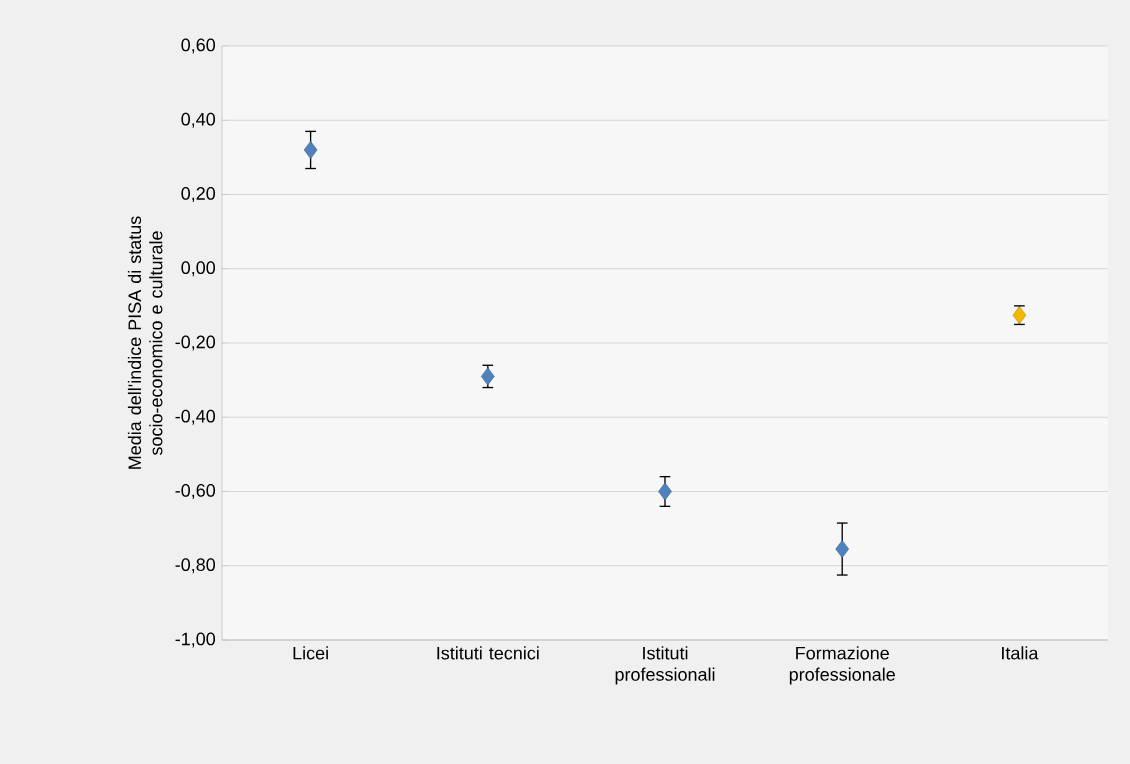 This screenshot has height=764, width=1130. Describe the element at coordinates (488, 653) in the screenshot. I see `x-tick-label: Istituti tecnici` at that location.